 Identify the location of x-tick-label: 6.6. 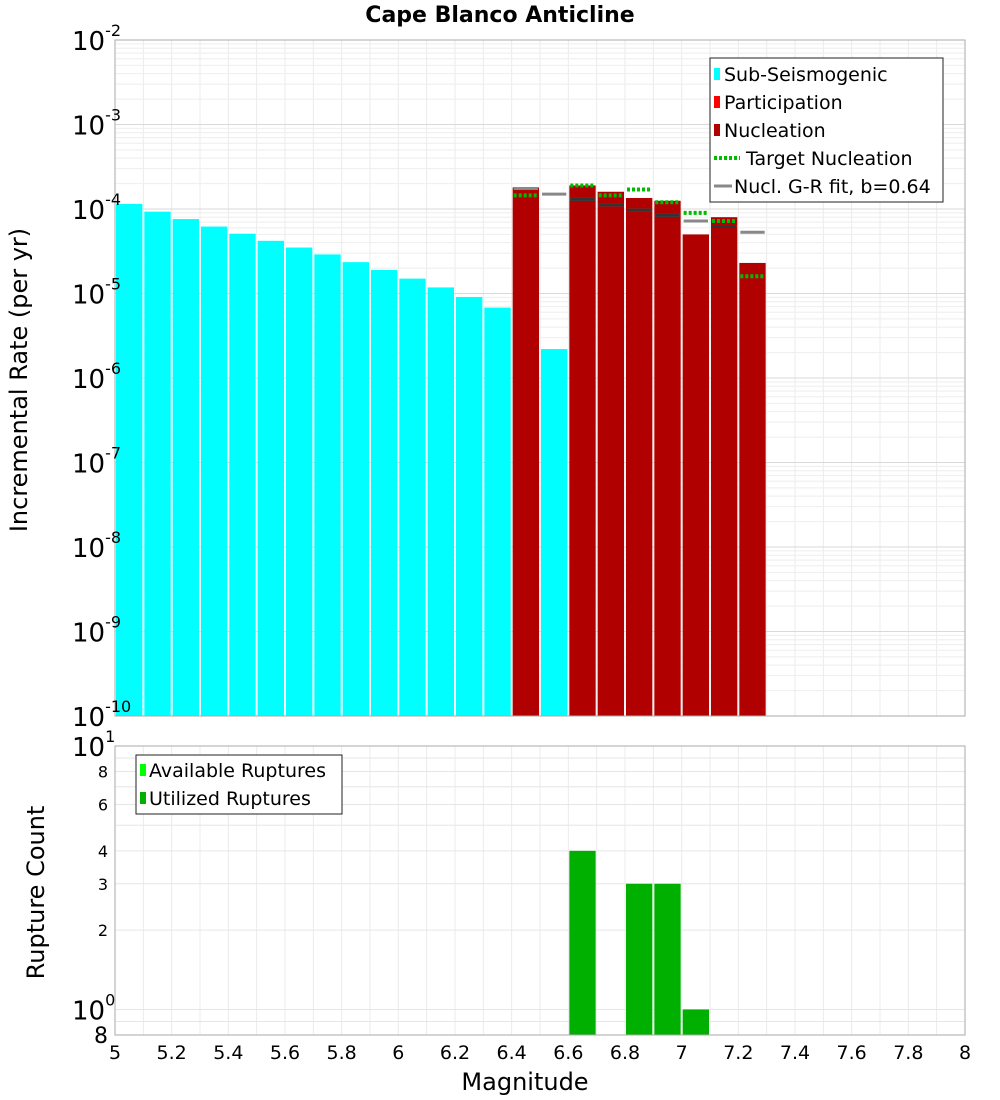
(568, 1053).